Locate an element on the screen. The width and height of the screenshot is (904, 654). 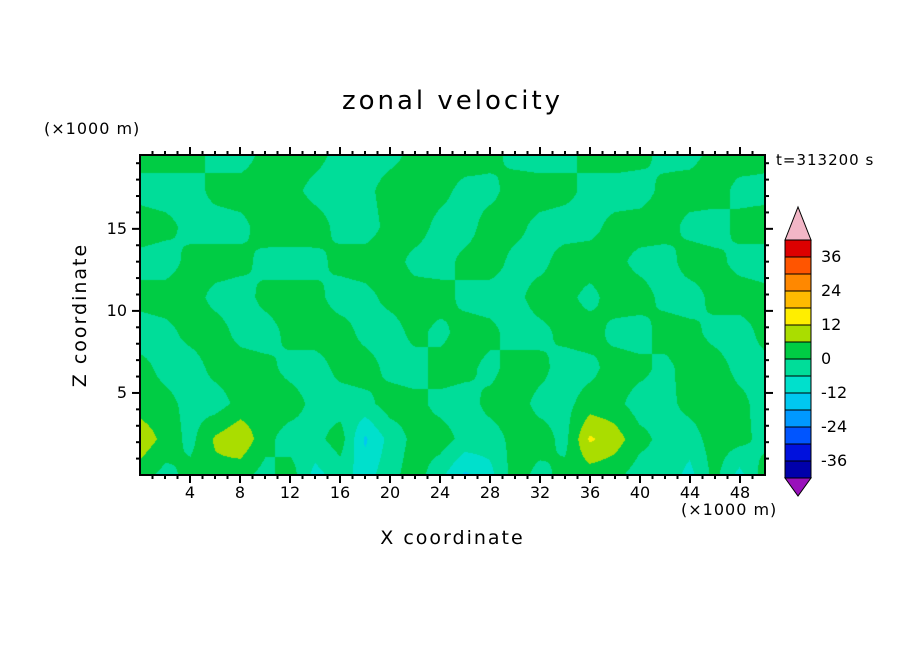
svg-text: 20 is located at coordinates (390, 492).